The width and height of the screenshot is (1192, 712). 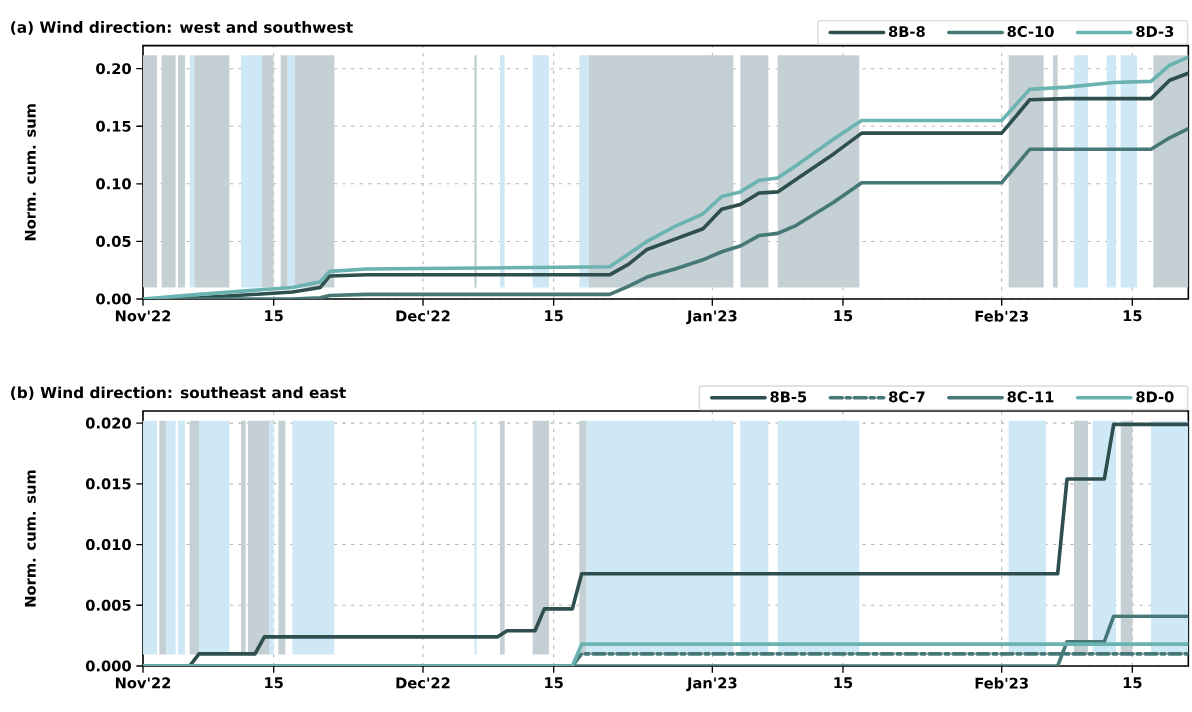 What do you see at coordinates (108, 605) in the screenshot?
I see `y-tick-label: 0.005` at bounding box center [108, 605].